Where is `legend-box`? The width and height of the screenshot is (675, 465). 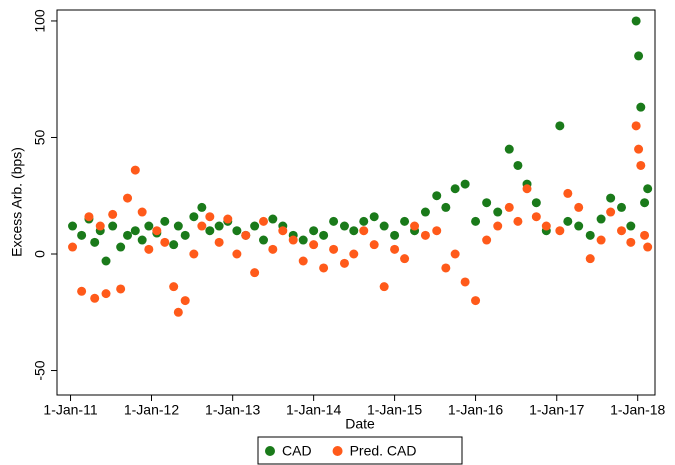 legend-box is located at coordinates (360, 450).